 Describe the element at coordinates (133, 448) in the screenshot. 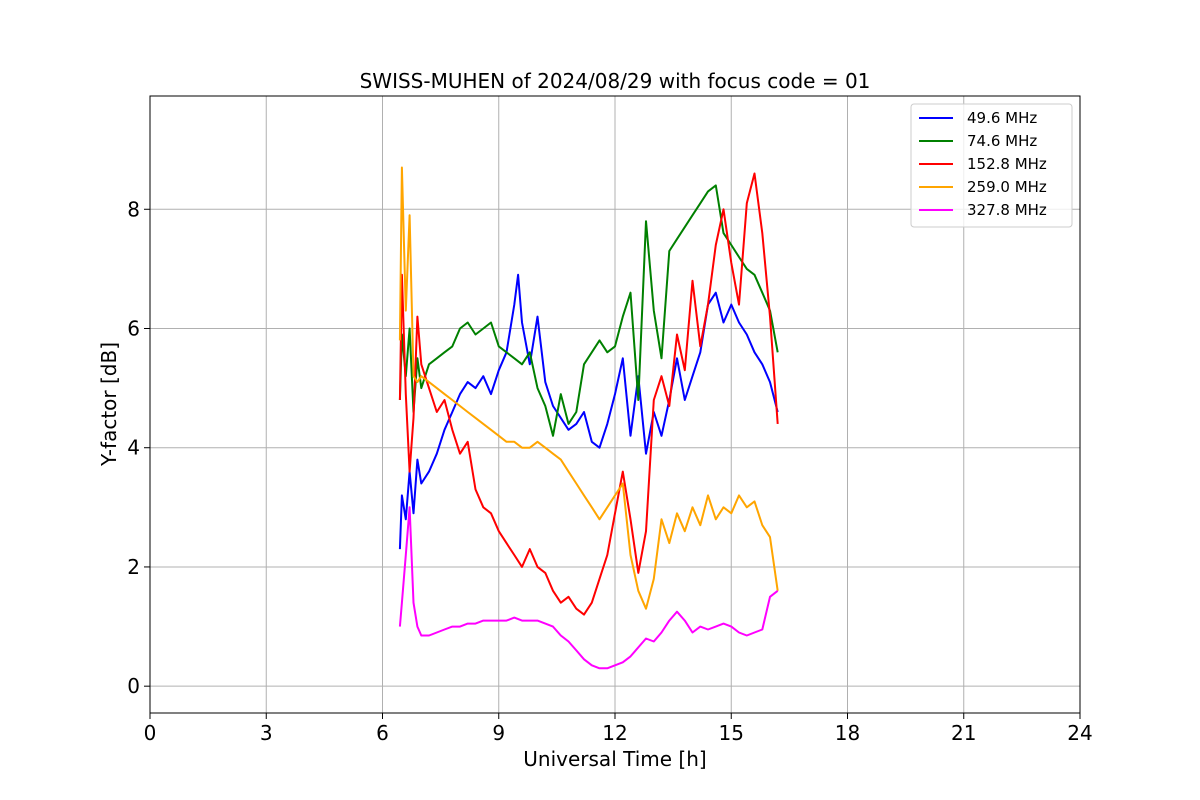

I see `y-tick-label: 4` at that location.